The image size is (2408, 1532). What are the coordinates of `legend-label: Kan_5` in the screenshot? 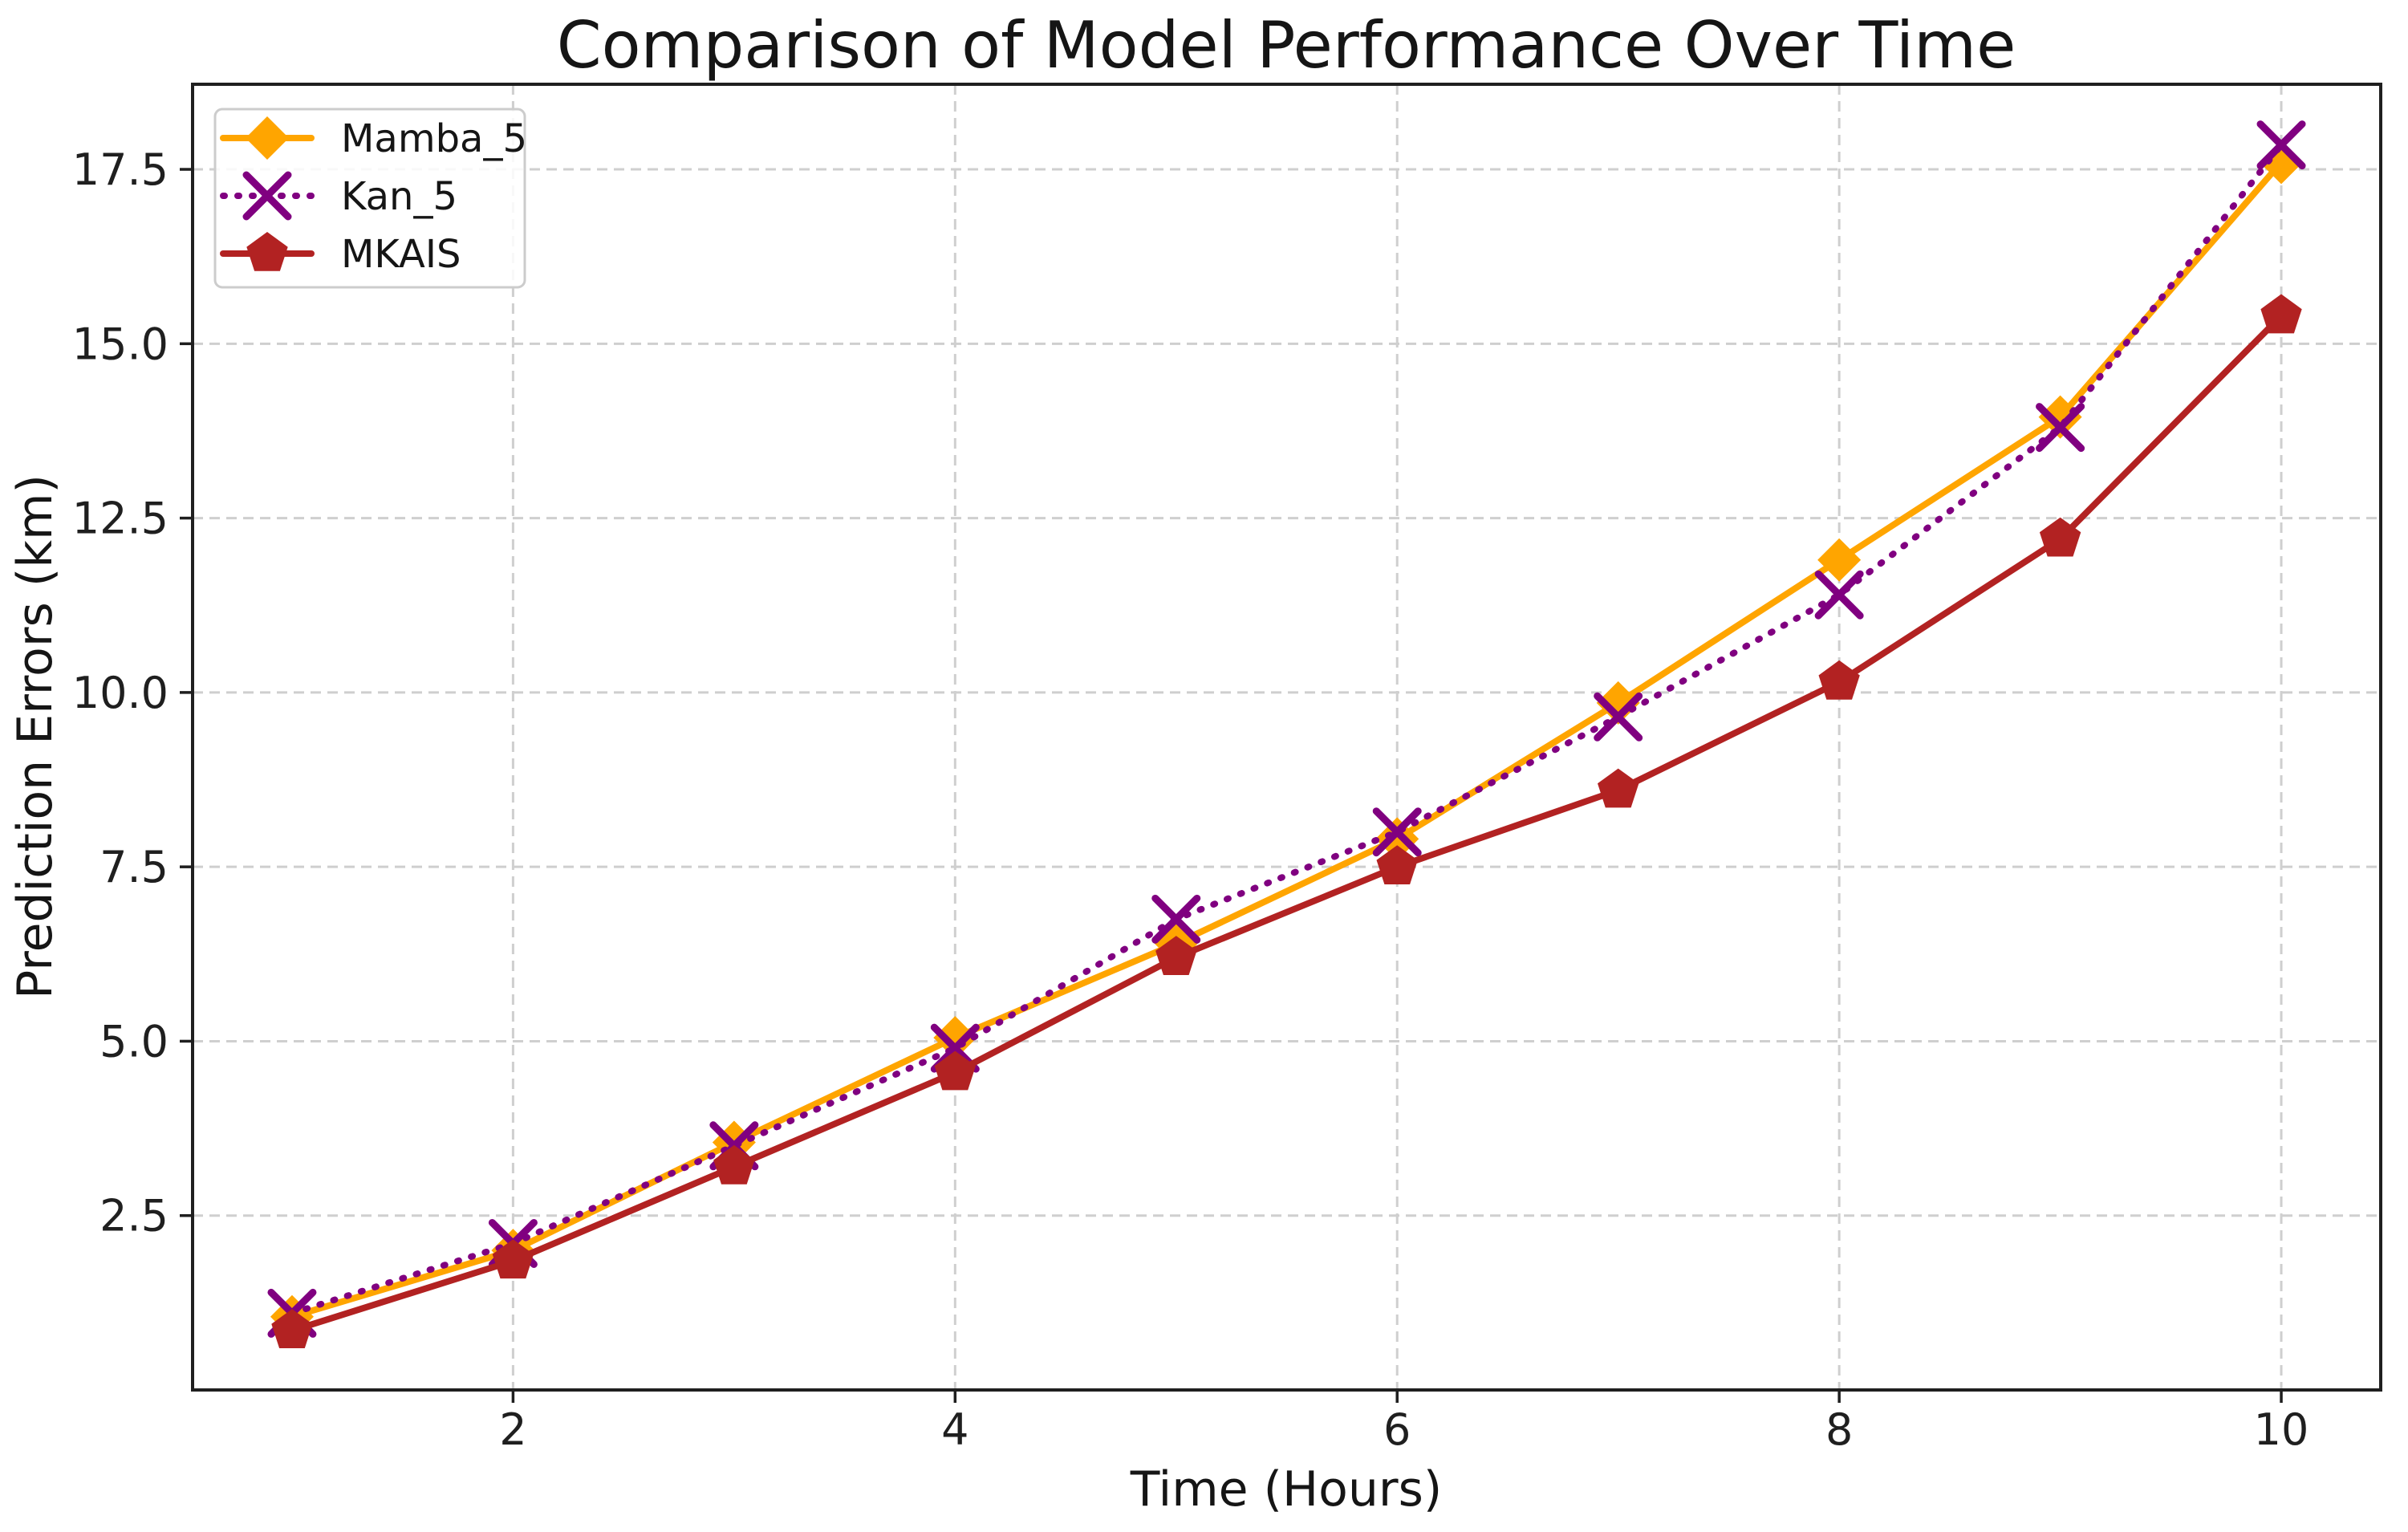 It's located at (399, 196).